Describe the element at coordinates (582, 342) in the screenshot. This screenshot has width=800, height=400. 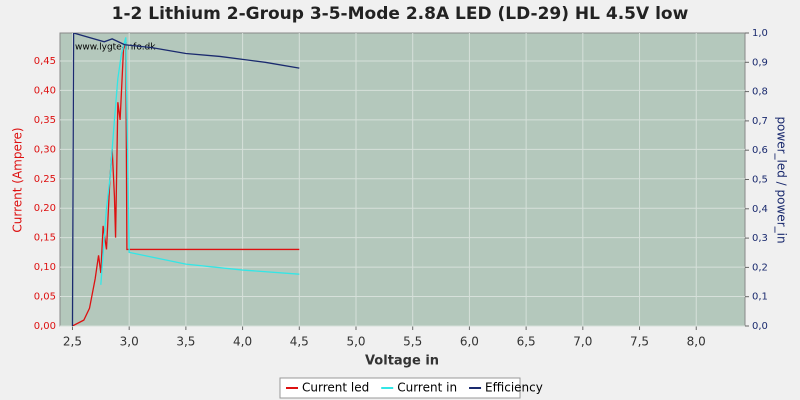
I see `x-tick-label: 7,0` at that location.